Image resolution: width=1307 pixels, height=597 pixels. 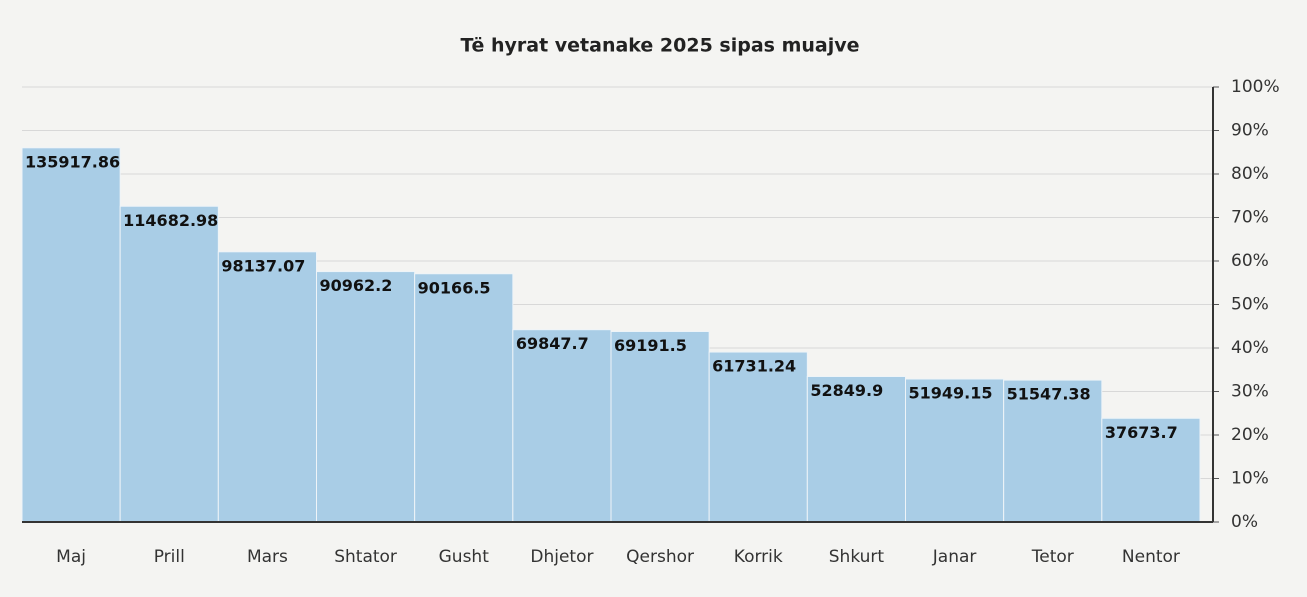 What do you see at coordinates (1244, 522) in the screenshot?
I see `y2-tick-label: 0%` at bounding box center [1244, 522].